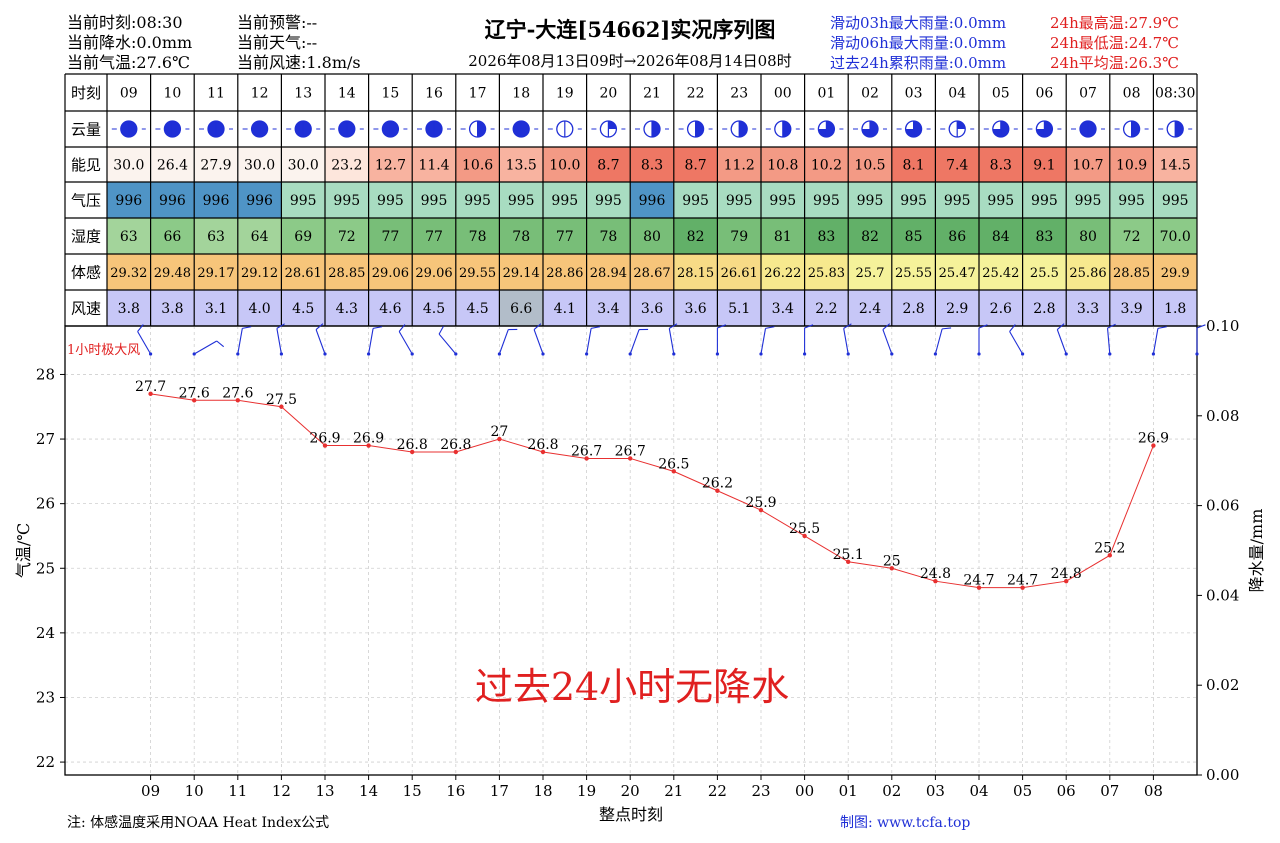  I want to click on cell-value: 20, so click(608, 94).